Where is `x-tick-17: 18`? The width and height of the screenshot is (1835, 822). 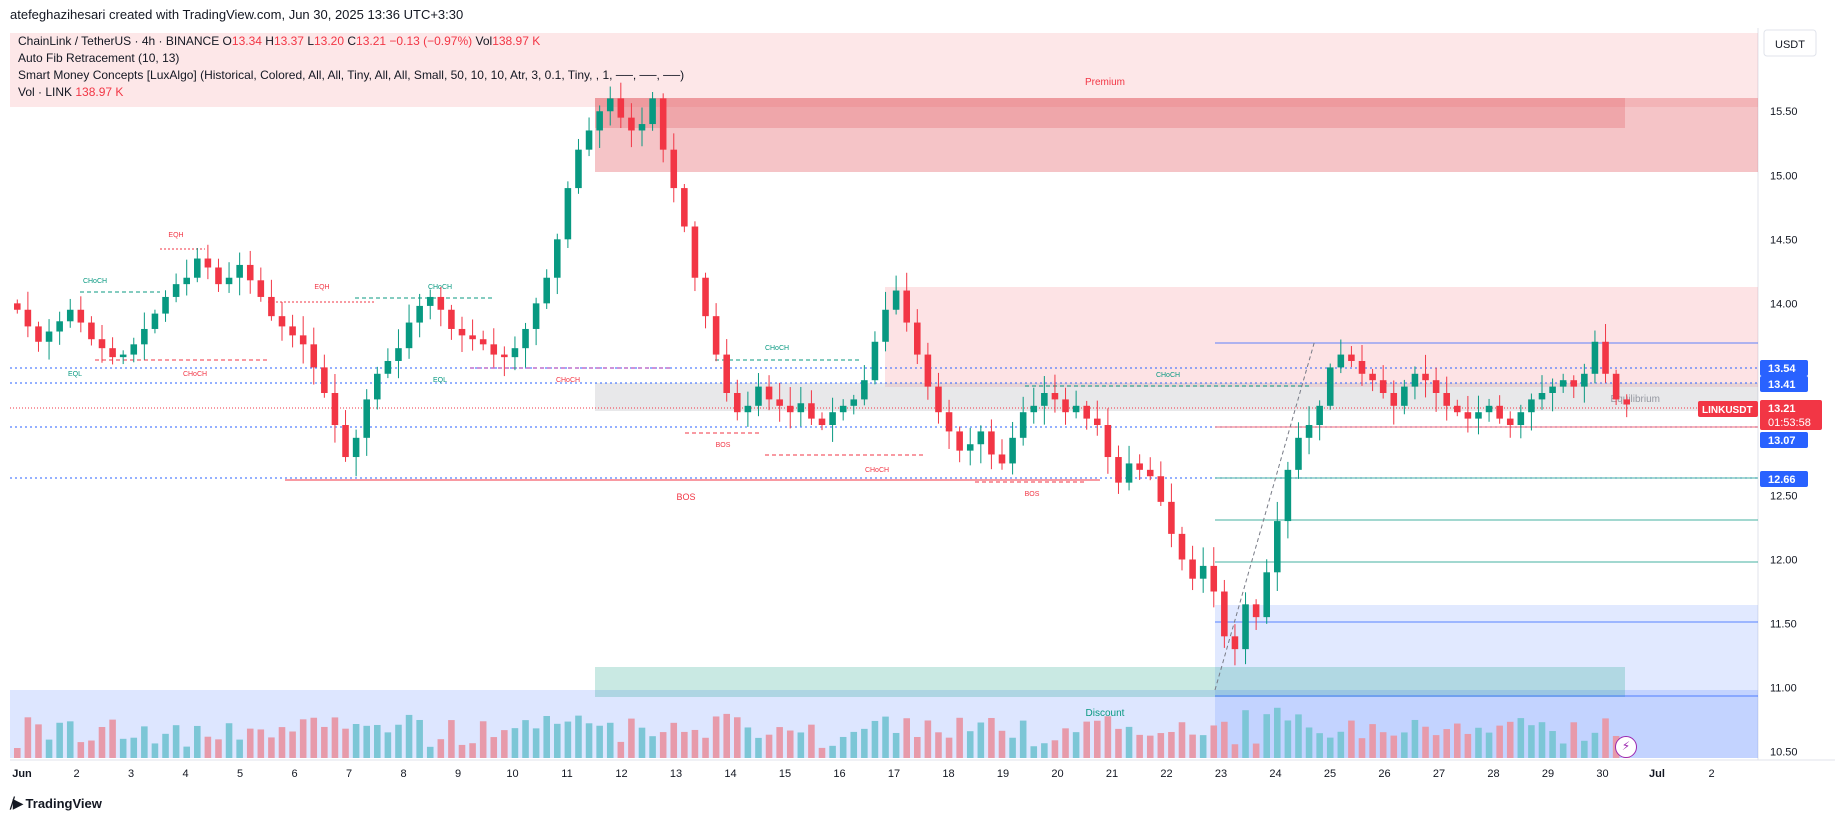
x-tick-17: 18 is located at coordinates (948, 774).